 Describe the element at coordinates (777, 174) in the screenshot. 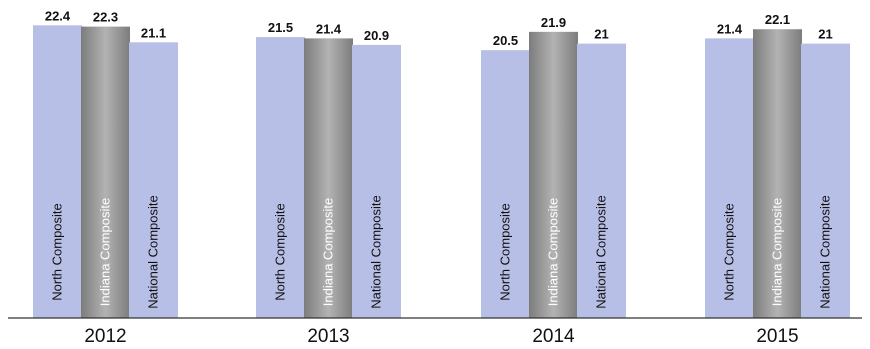

I see `bar-2015-indiana-composite` at that location.